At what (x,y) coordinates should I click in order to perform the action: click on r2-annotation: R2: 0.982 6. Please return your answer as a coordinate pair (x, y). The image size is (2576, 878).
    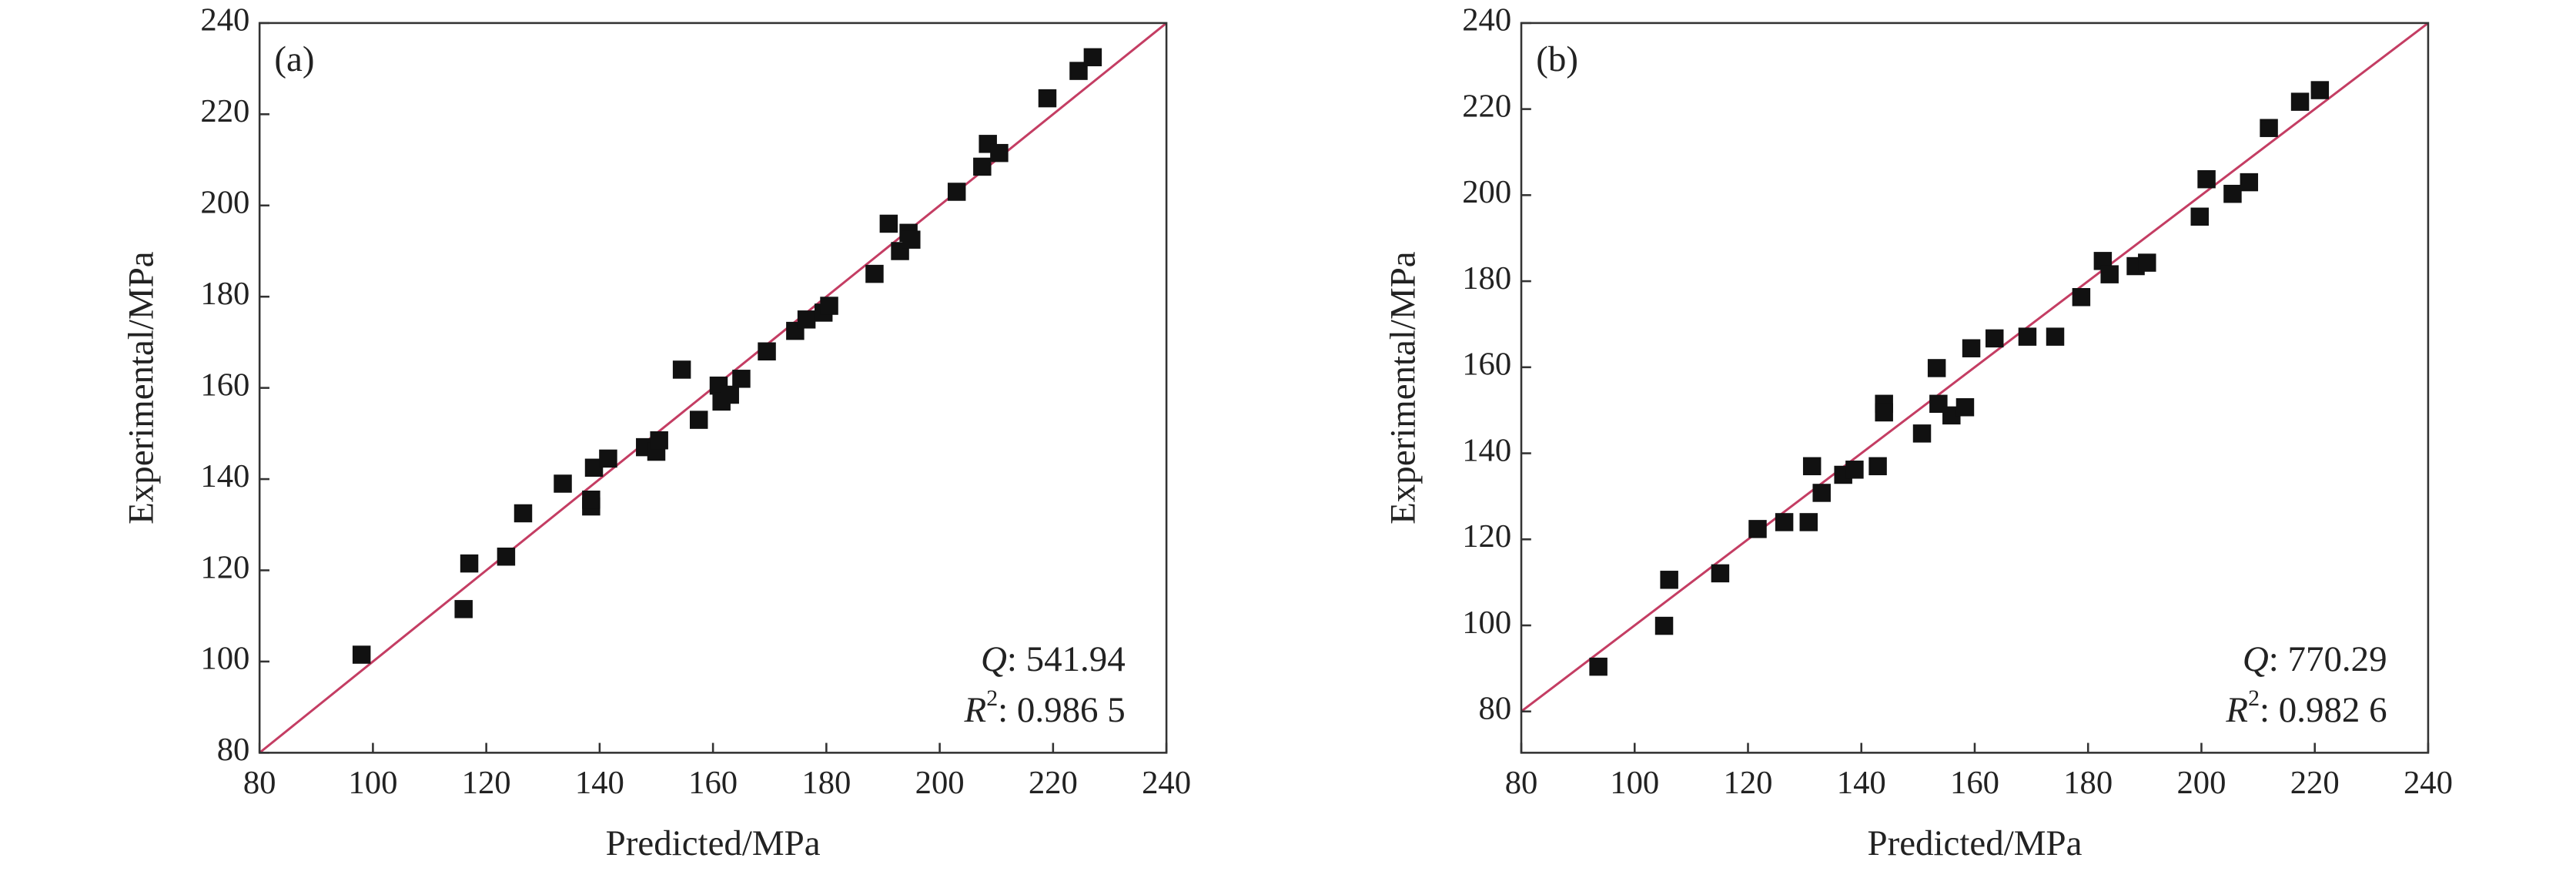
    Looking at the image, I should click on (2306, 707).